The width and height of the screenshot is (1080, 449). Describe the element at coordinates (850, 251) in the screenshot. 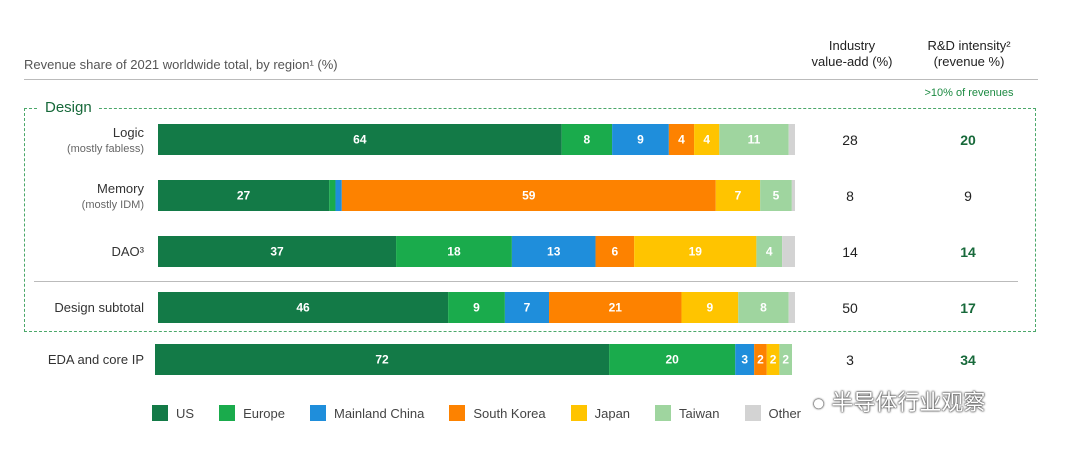

I see `industry-value-add-value: 14` at that location.